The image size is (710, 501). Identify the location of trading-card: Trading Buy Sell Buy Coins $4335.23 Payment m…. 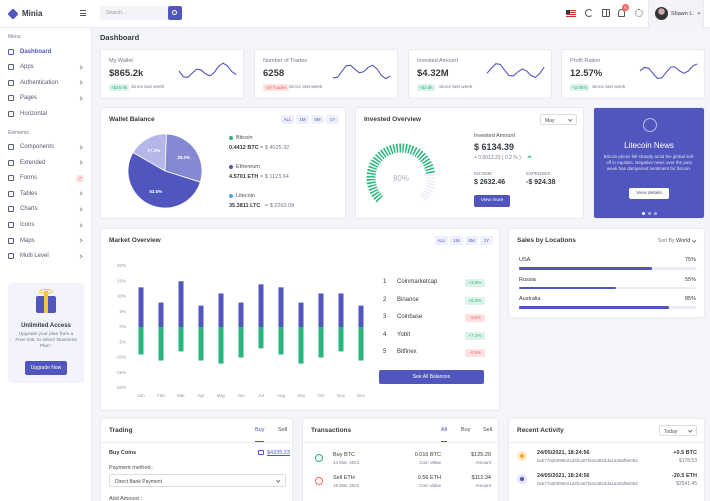
(196, 459).